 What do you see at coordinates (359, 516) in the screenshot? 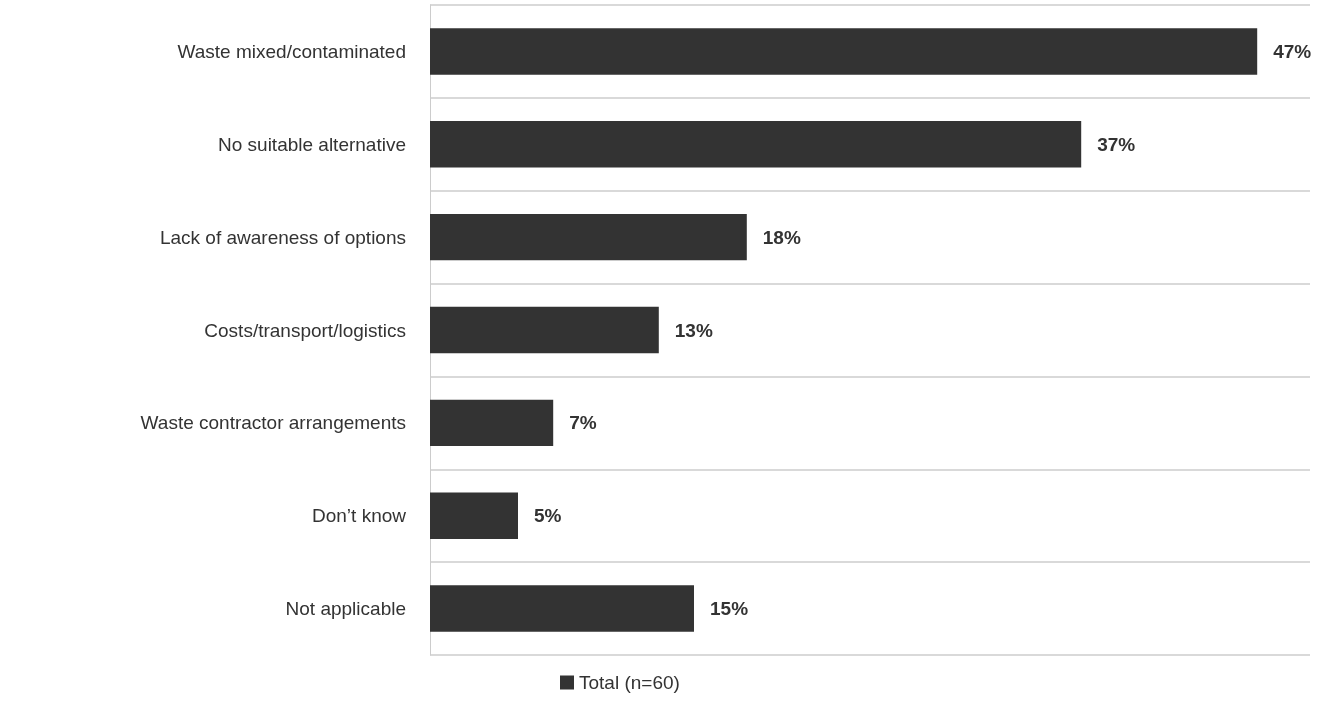
I see `y-tick-label: Don’t know` at bounding box center [359, 516].